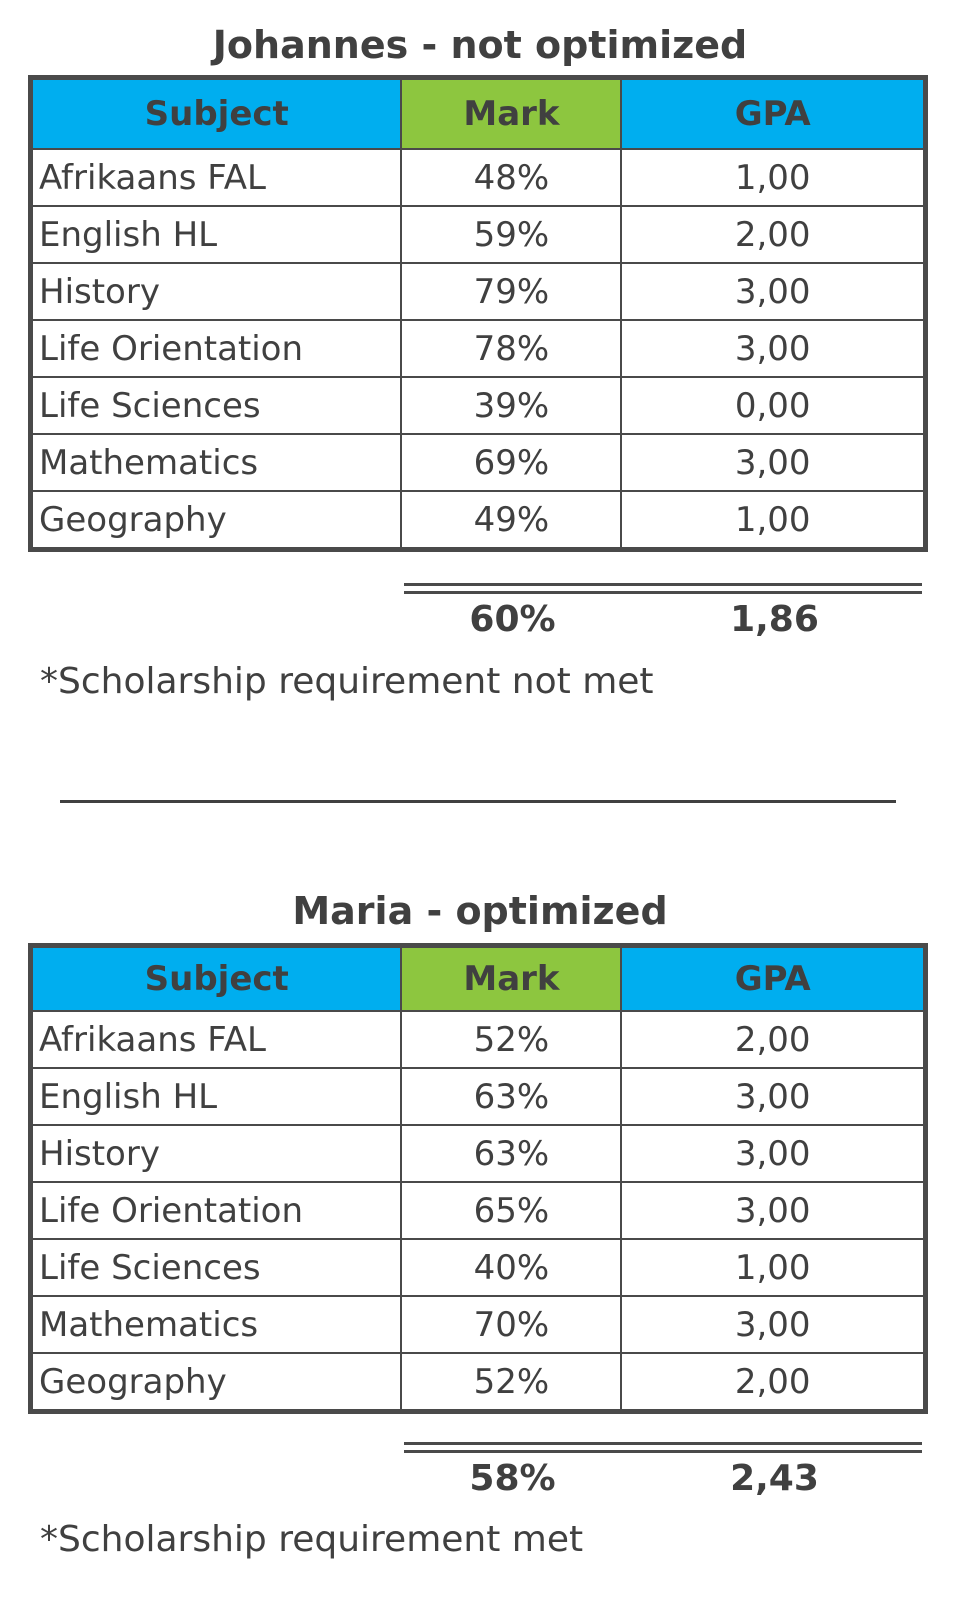 Image resolution: width=960 pixels, height=1600 pixels. Describe the element at coordinates (512, 619) in the screenshot. I see `johannes-total-mark: 60%` at that location.